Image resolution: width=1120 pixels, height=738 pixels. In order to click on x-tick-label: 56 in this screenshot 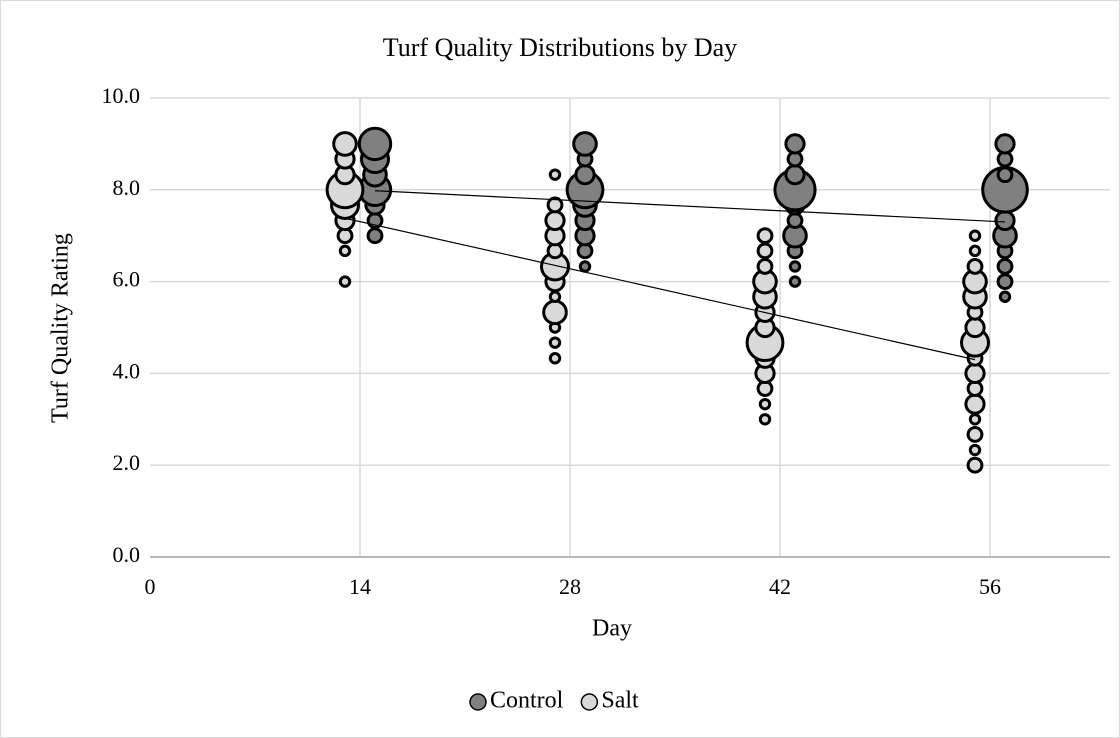, I will do `click(990, 586)`.